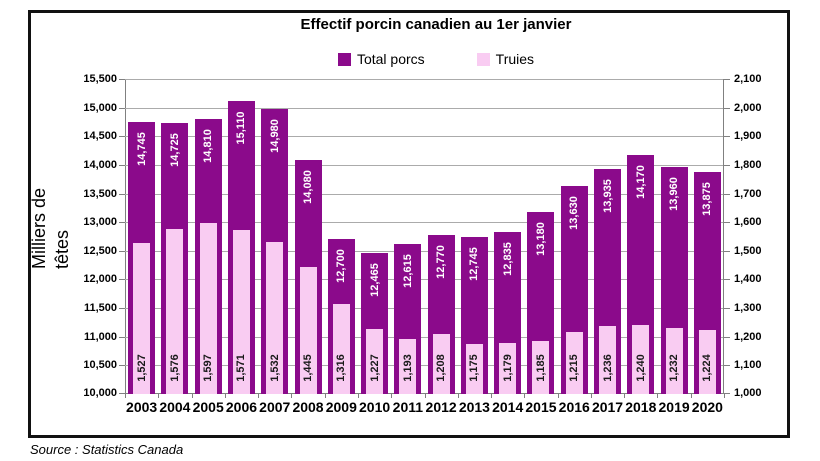 The height and width of the screenshot is (461, 820). I want to click on source-note: Source : Statistics Canada, so click(107, 449).